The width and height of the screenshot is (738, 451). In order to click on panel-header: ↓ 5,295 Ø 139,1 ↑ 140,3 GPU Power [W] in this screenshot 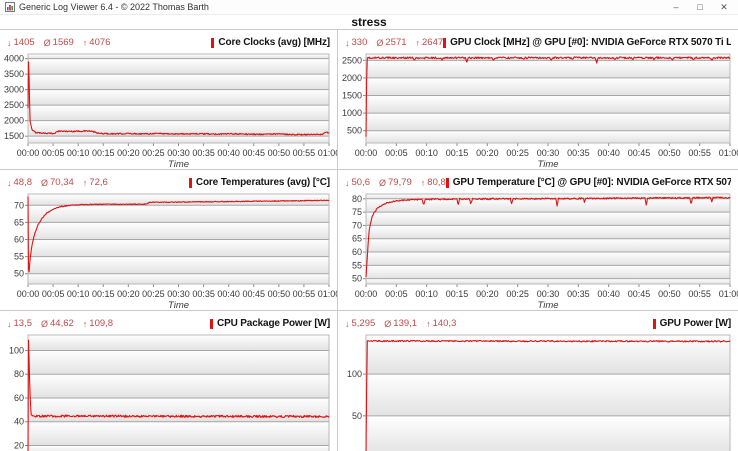, I will do `click(538, 321)`.